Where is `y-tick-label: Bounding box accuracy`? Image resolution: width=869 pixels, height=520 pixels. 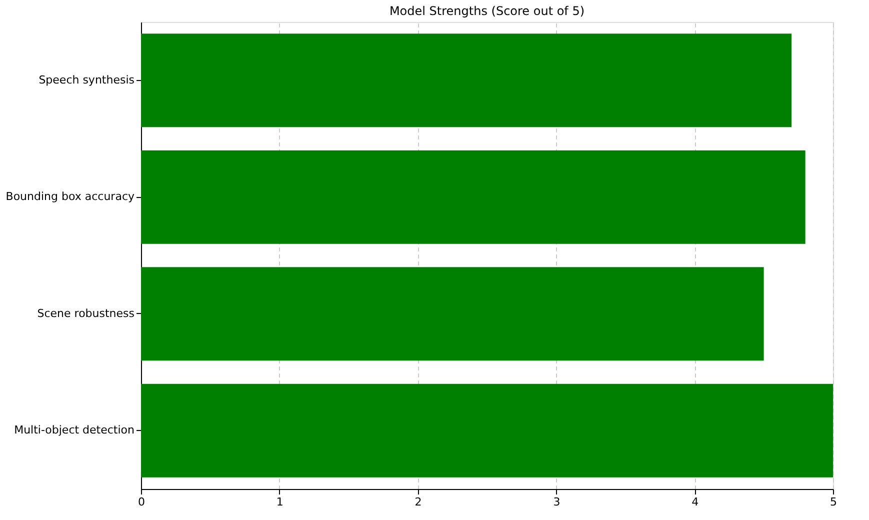 y-tick-label: Bounding box accuracy is located at coordinates (70, 197).